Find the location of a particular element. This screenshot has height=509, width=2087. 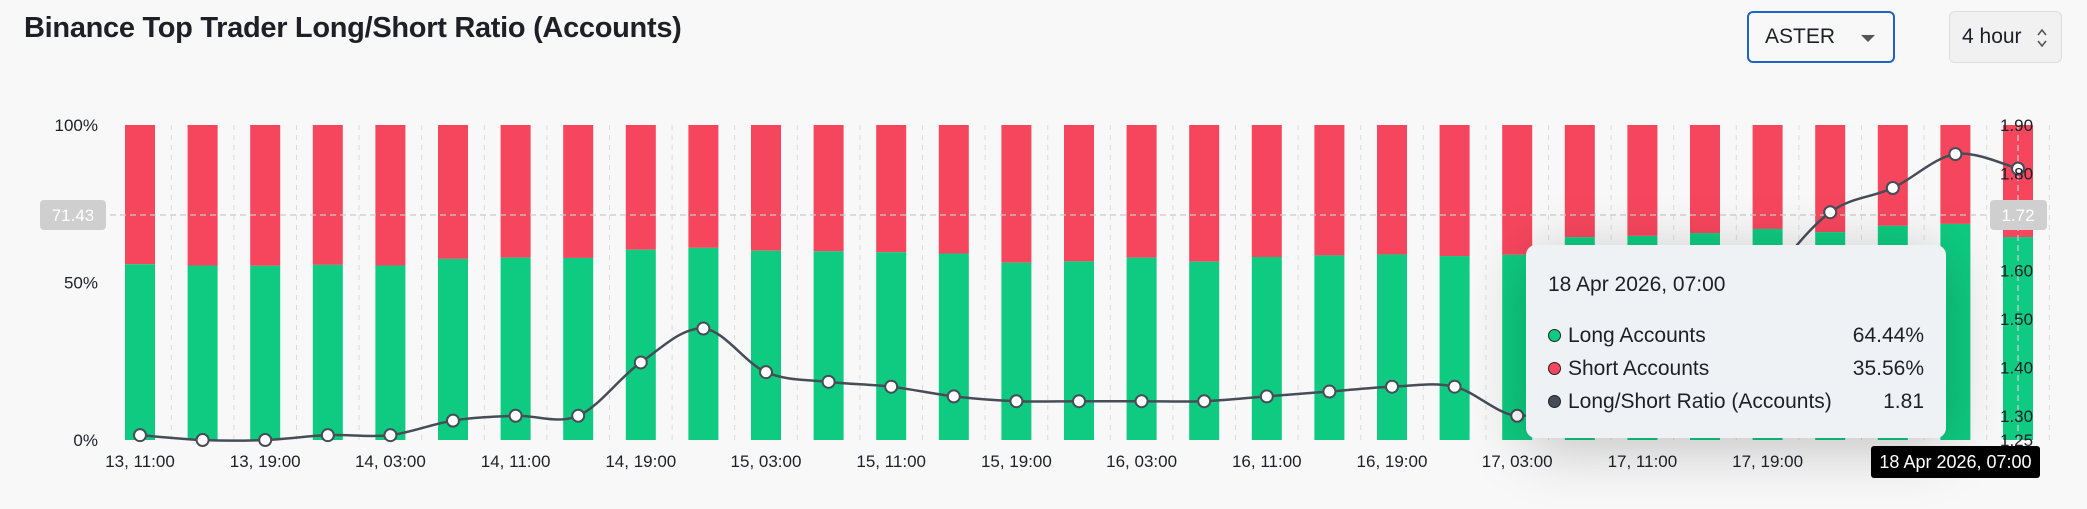

period-select: 4 hour is located at coordinates (2005, 37).